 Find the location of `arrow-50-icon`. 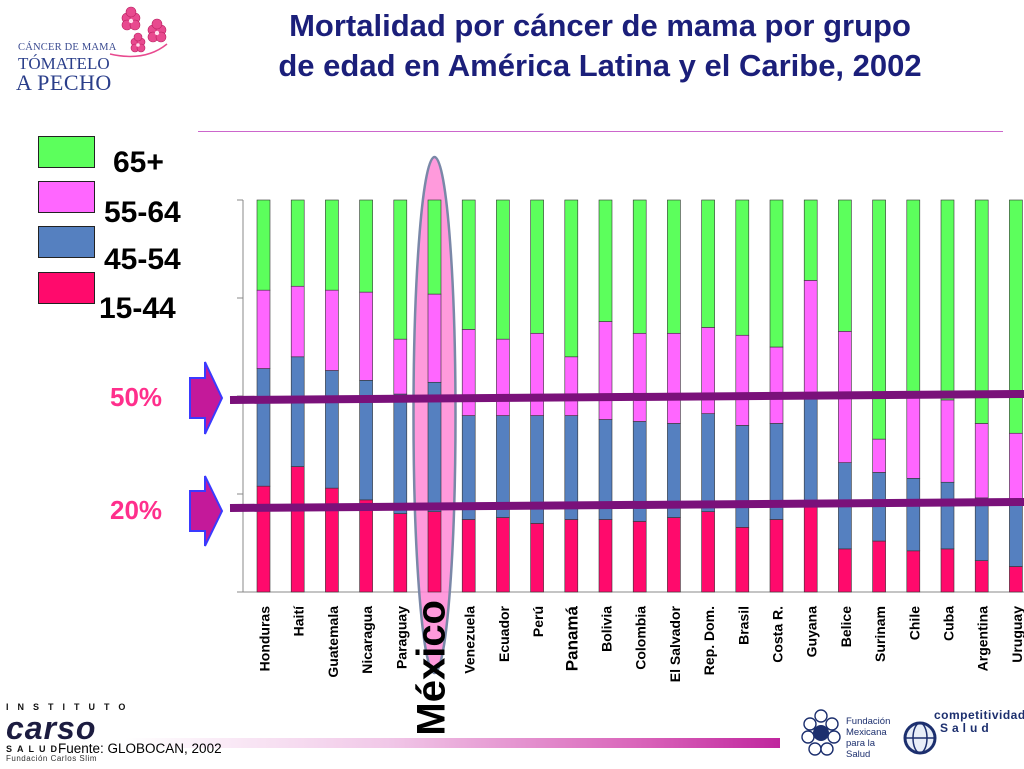

arrow-50-icon is located at coordinates (206, 398).